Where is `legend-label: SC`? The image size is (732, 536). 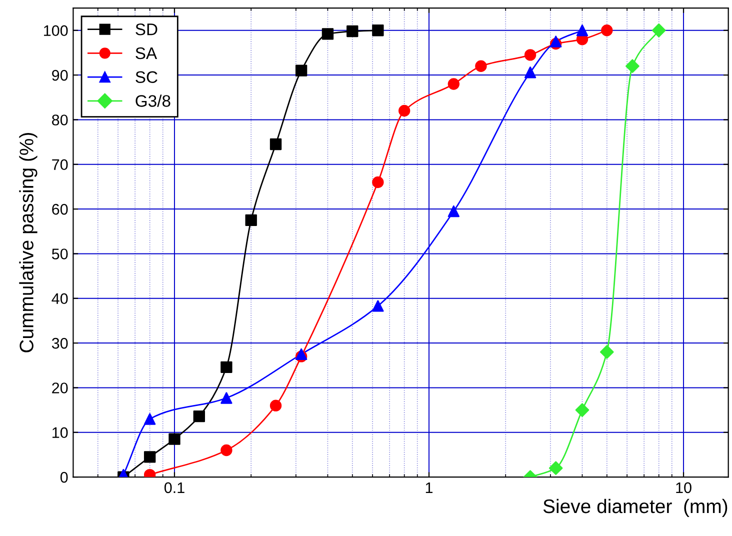 legend-label: SC is located at coordinates (147, 77).